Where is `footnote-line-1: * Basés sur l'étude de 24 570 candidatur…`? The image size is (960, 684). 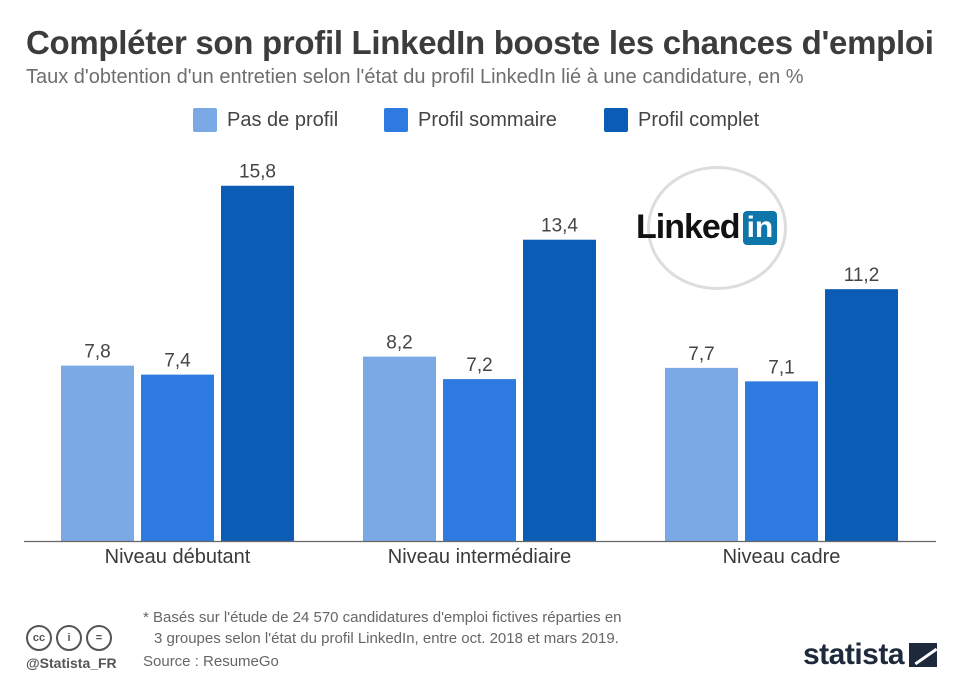 footnote-line-1: * Basés sur l'étude de 24 570 candidatur… is located at coordinates (382, 617).